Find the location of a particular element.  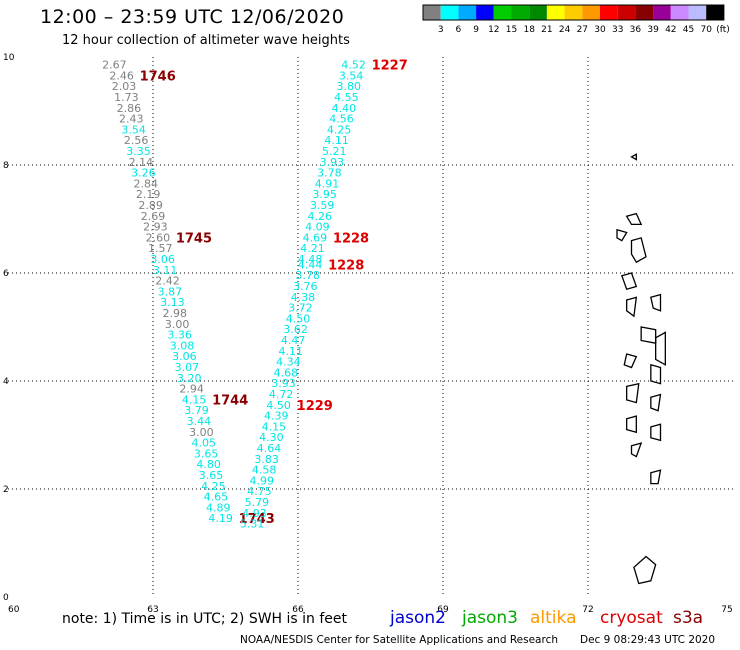

colorbar-label: 3 is located at coordinates (441, 30).